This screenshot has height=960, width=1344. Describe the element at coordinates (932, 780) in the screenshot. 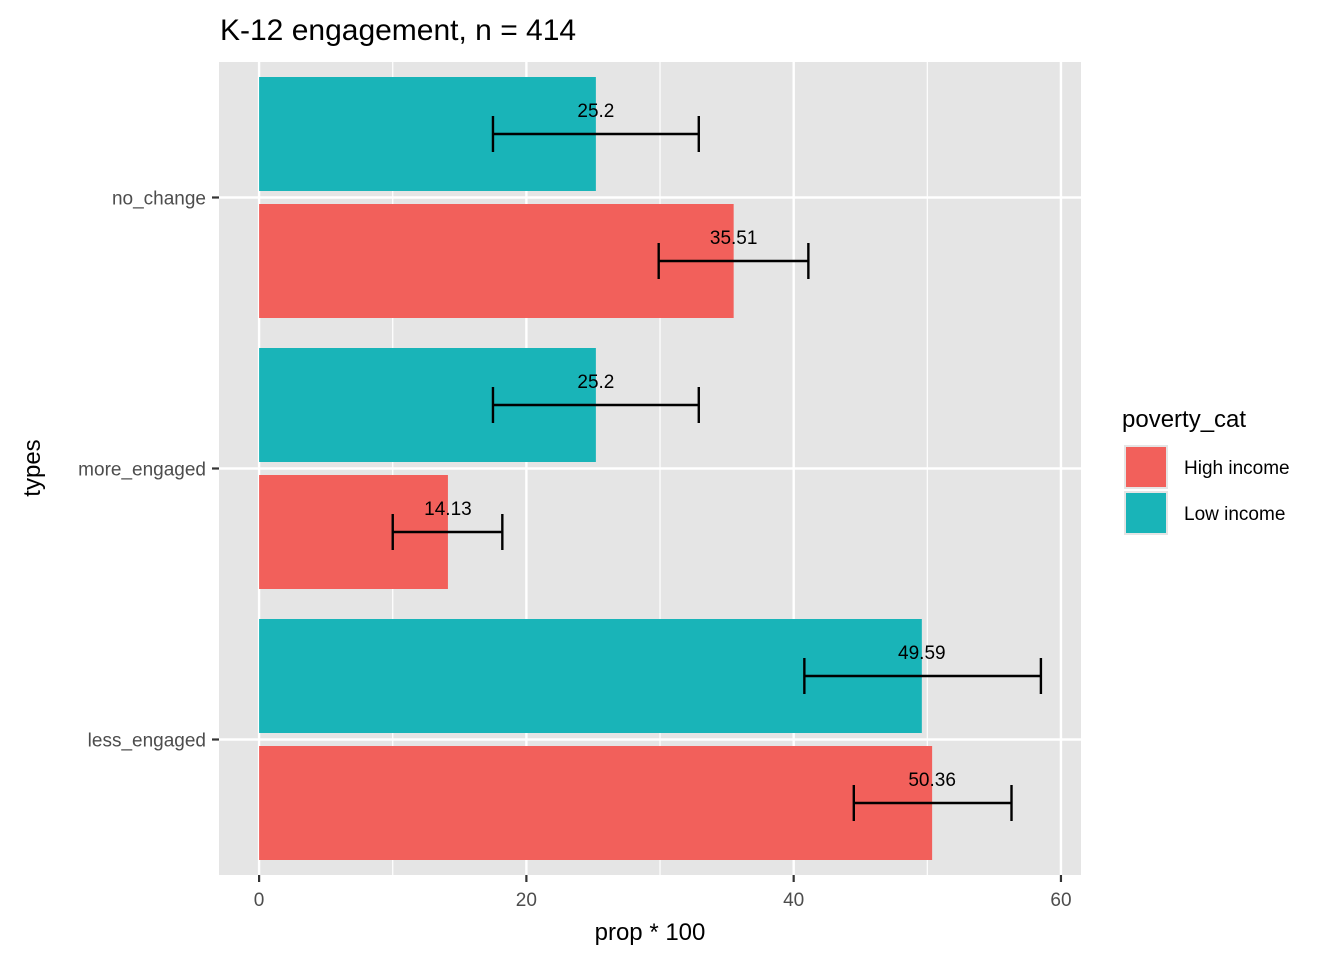

I see `data-label: 50.36` at that location.